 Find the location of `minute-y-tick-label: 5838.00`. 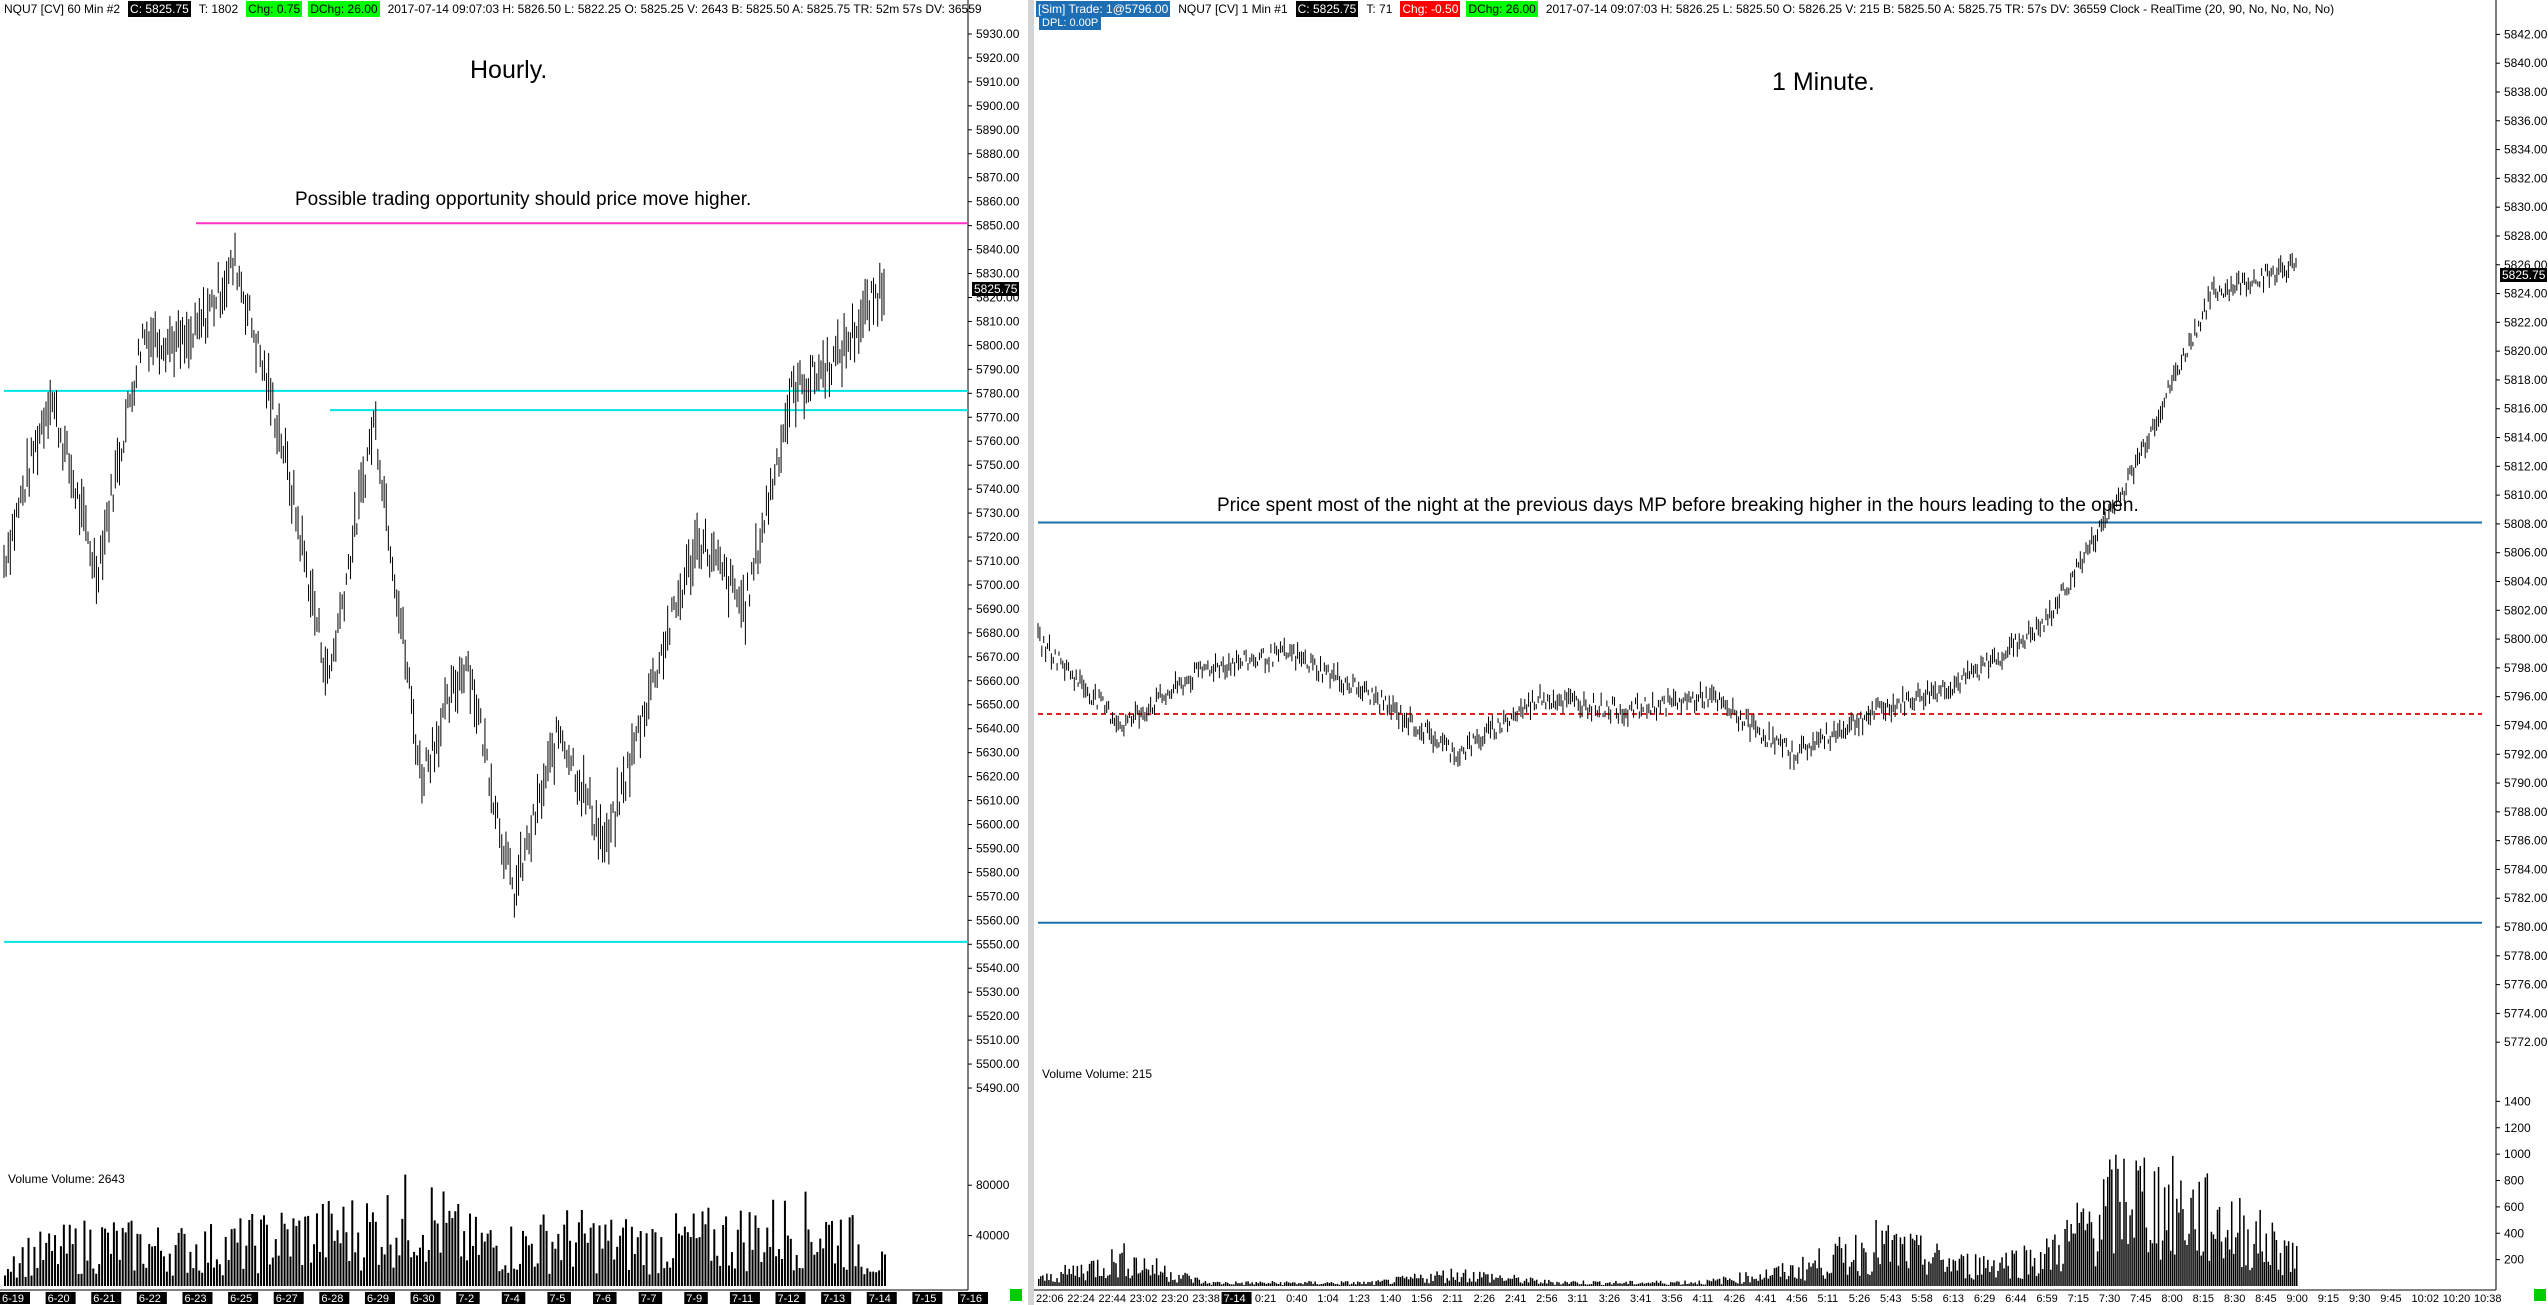

minute-y-tick-label: 5838.00 is located at coordinates (2526, 92).